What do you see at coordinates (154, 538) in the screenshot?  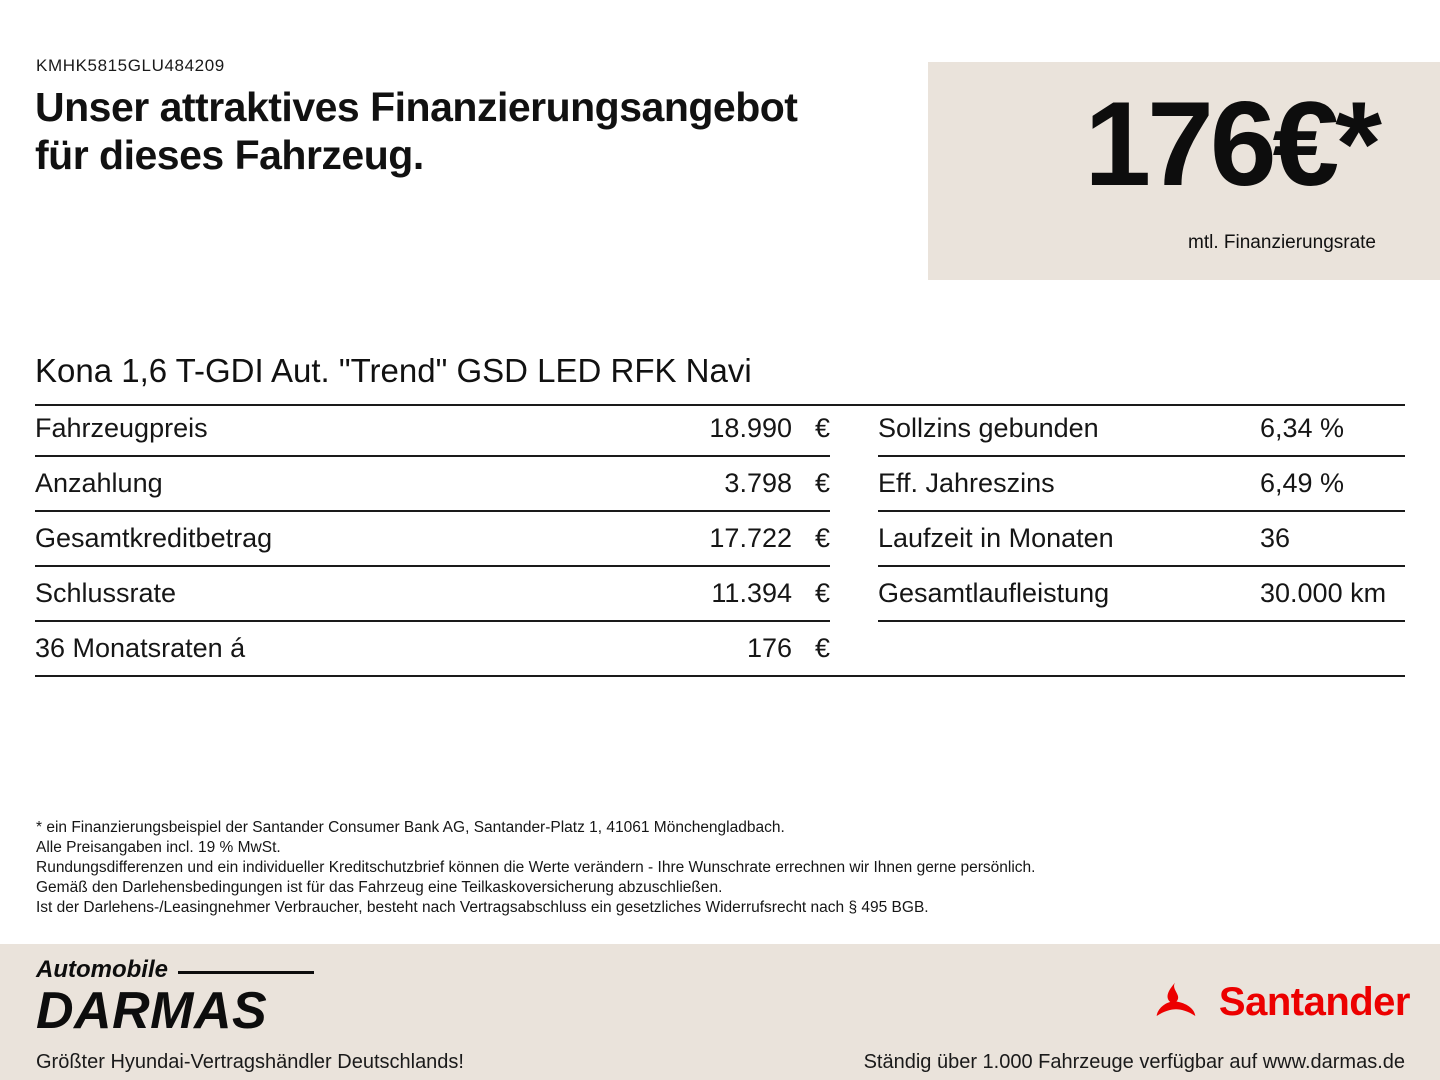 I see `row-label: Gesamtkreditbetrag` at bounding box center [154, 538].